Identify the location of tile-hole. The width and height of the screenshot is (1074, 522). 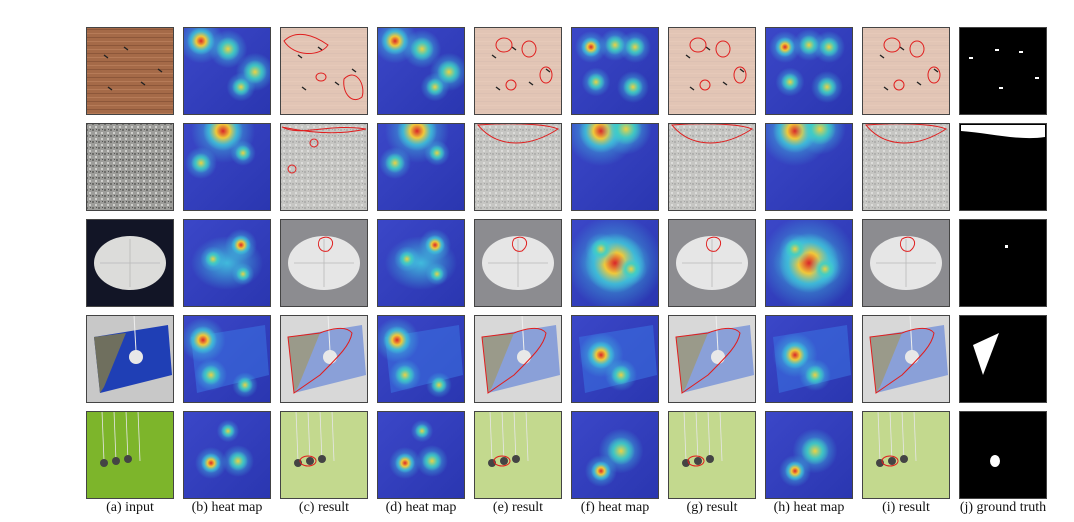
(136, 357).